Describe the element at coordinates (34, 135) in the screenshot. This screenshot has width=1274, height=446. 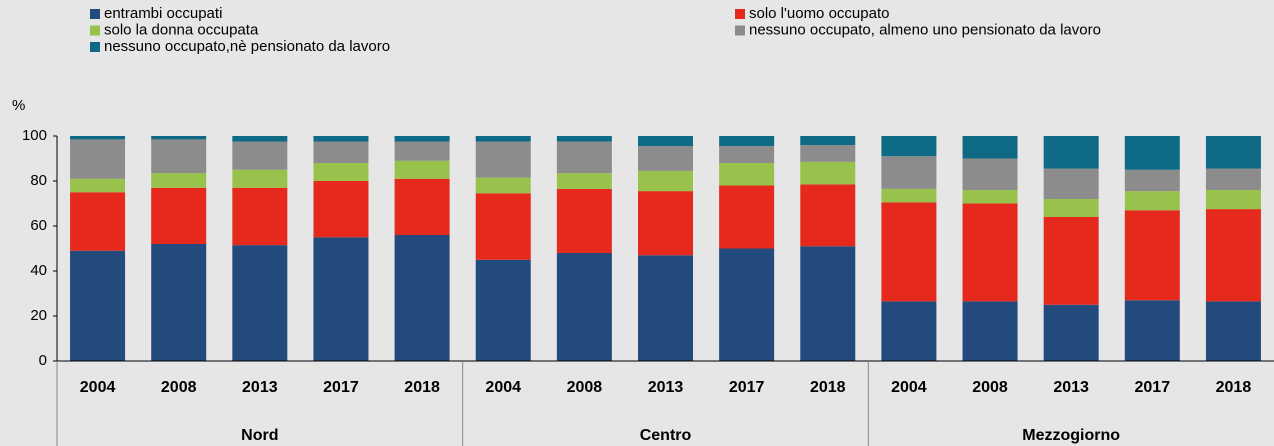
I see `y-tick-label: 100` at that location.